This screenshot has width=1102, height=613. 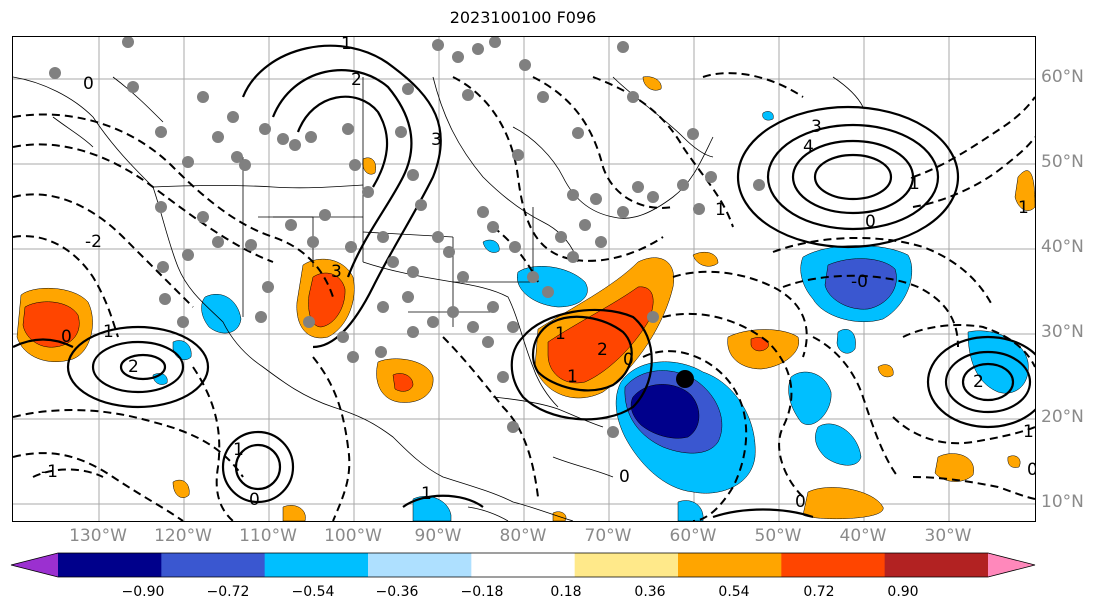 What do you see at coordinates (313, 592) in the screenshot?
I see `colorbar-tick: −0.54` at bounding box center [313, 592].